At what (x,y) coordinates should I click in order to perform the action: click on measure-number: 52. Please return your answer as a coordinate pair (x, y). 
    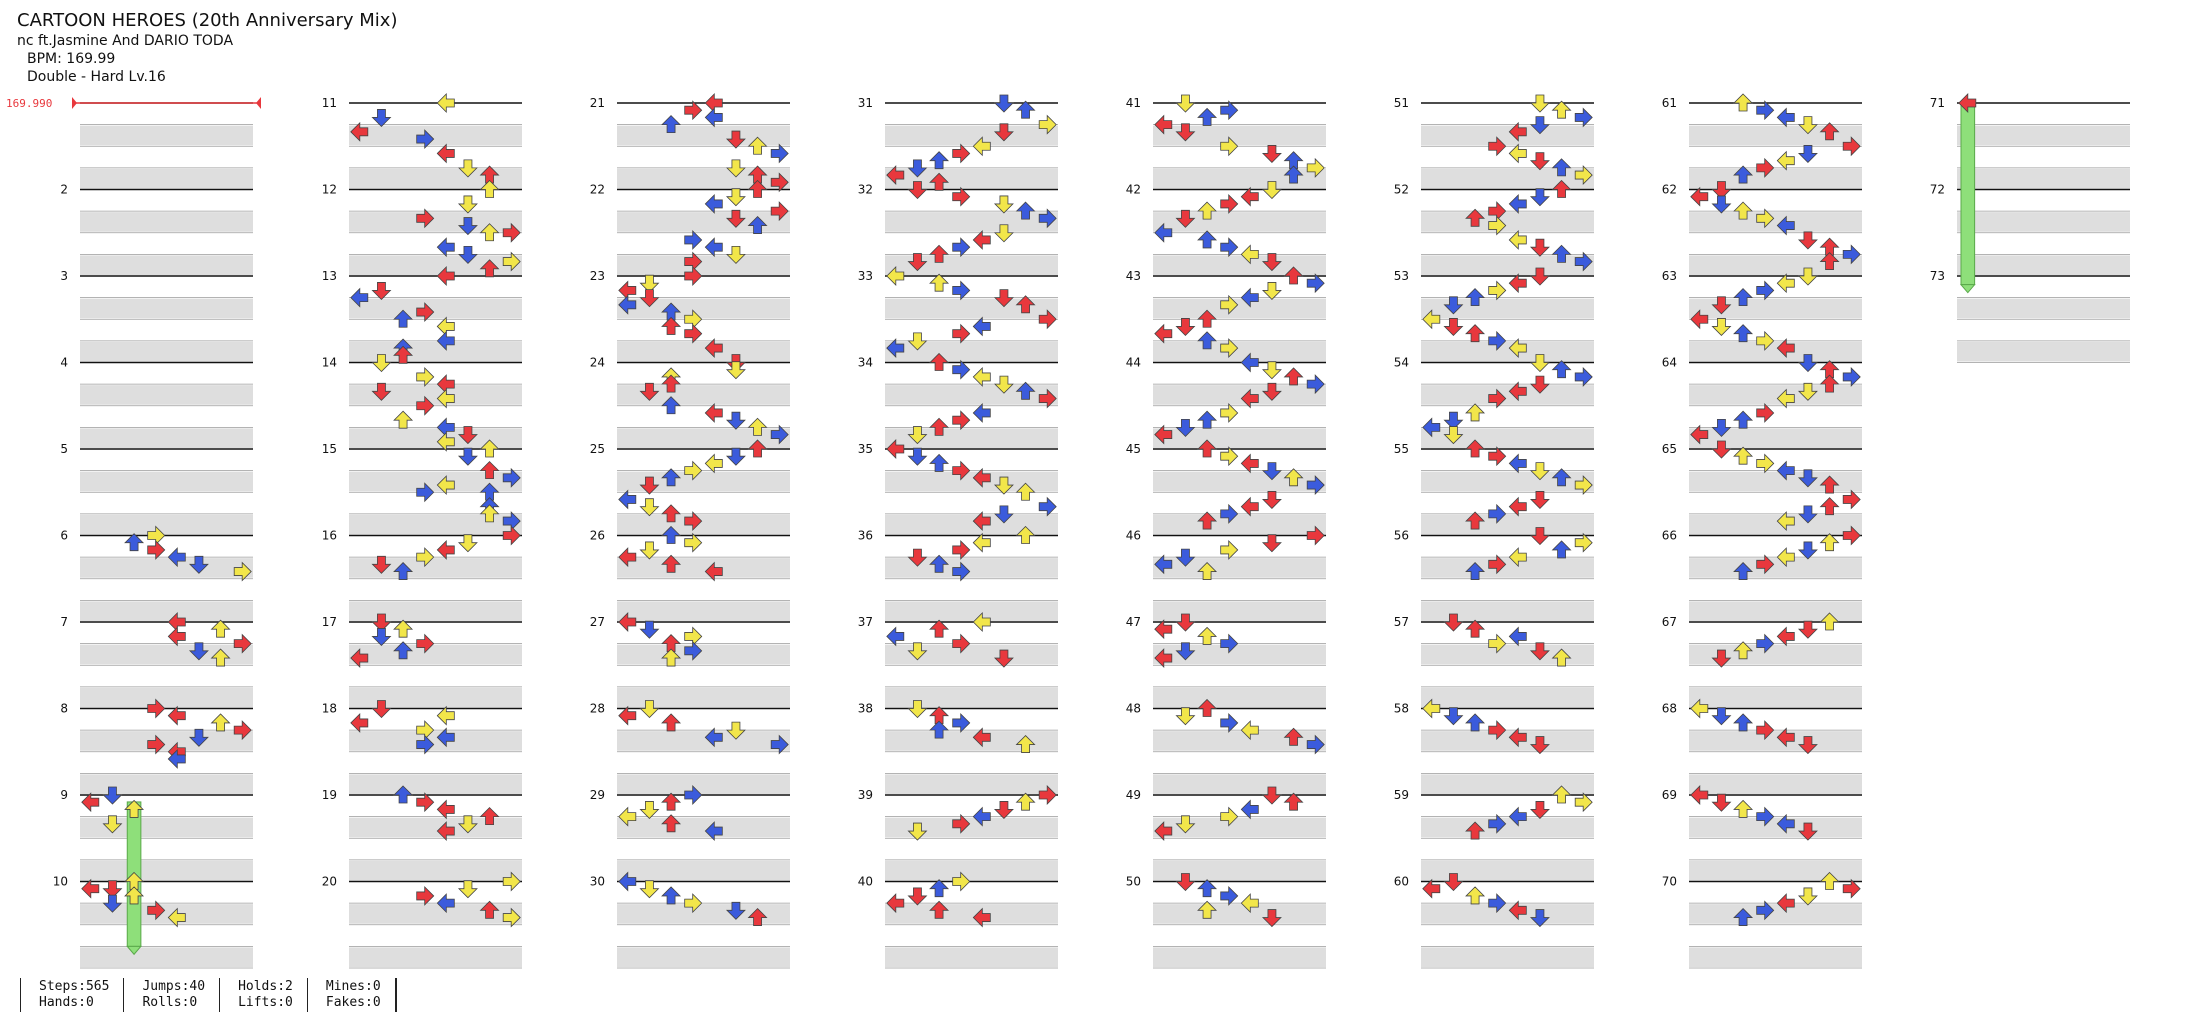
    Looking at the image, I should click on (1401, 190).